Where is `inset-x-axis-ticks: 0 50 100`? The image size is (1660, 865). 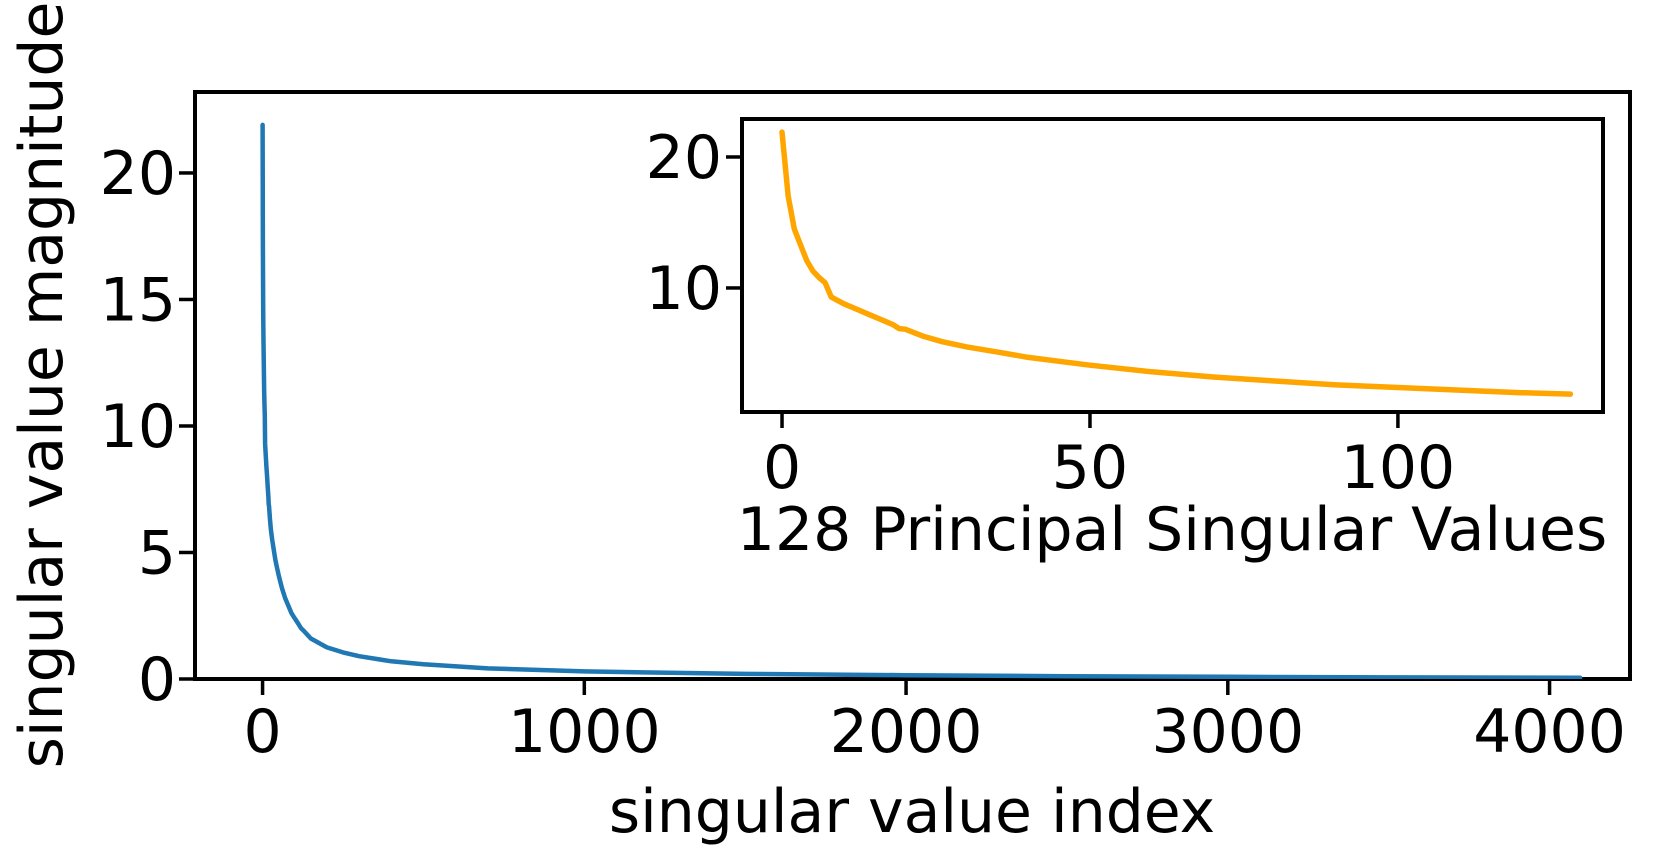
inset-x-axis-ticks: 0 50 100 is located at coordinates (1109, 457).